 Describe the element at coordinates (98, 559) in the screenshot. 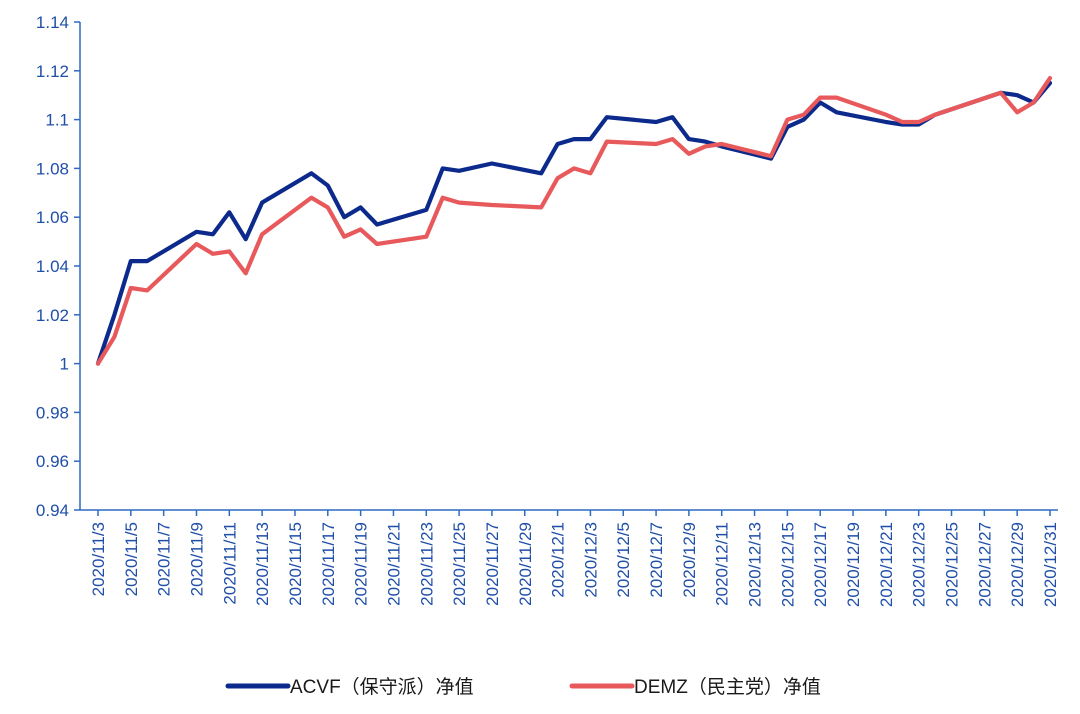

I see `x-tick-label: 2020/11/3` at that location.